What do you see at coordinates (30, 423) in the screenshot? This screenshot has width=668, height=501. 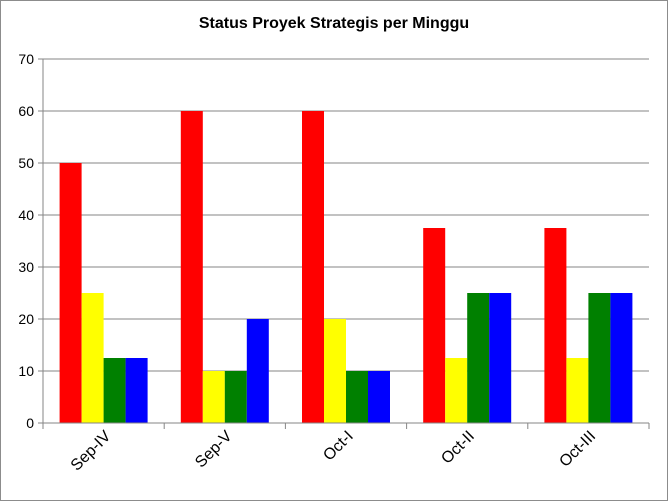 I see `y-tick-label-0: 0` at bounding box center [30, 423].